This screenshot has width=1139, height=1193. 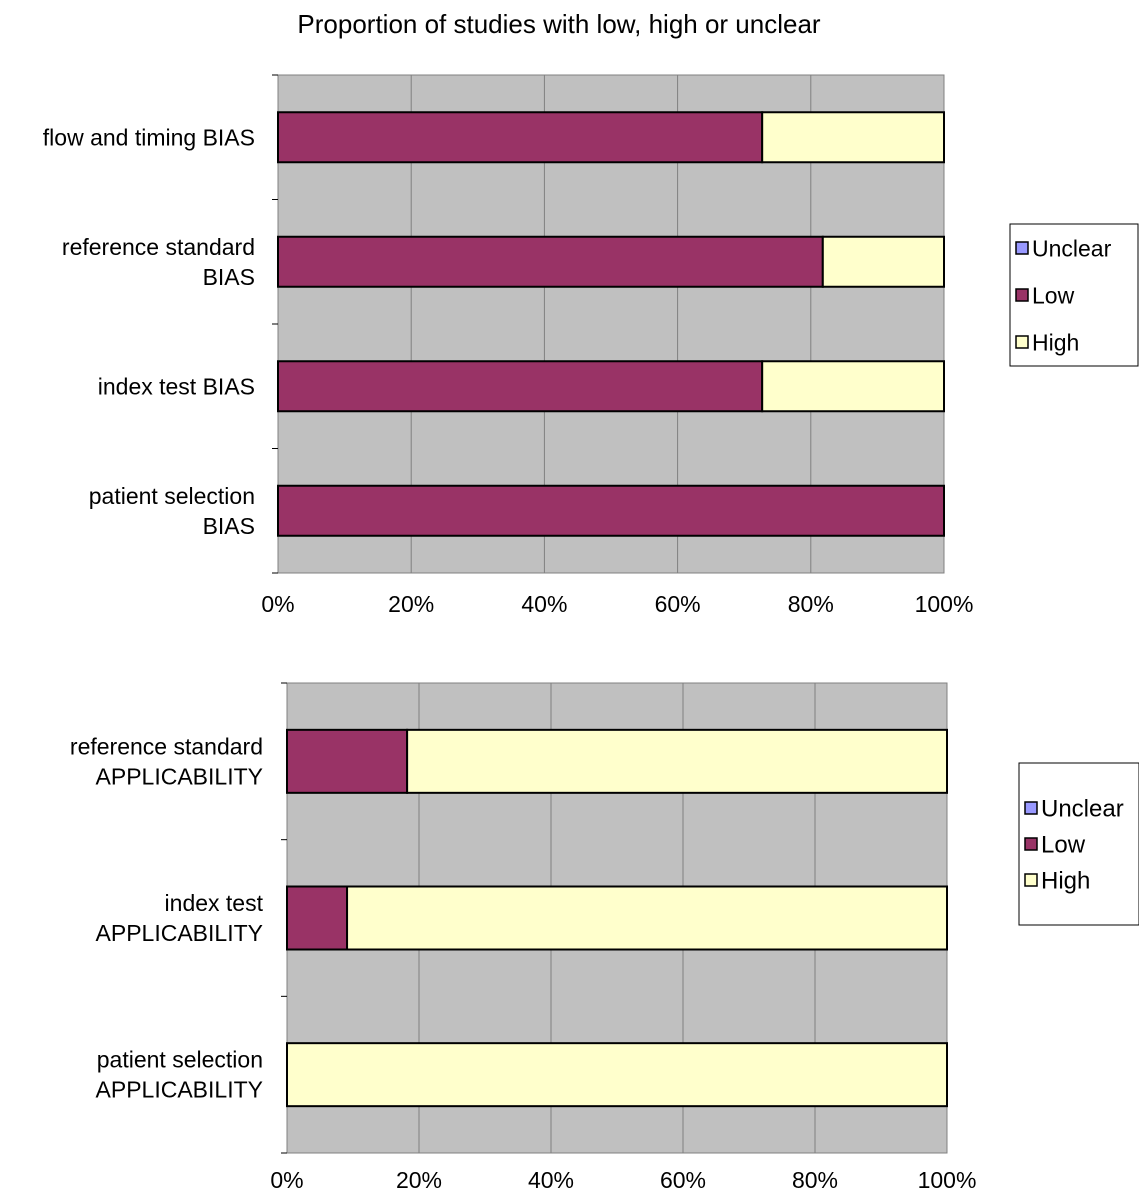 What do you see at coordinates (180, 918) in the screenshot?
I see `category-label: index test APPLICABILITY` at bounding box center [180, 918].